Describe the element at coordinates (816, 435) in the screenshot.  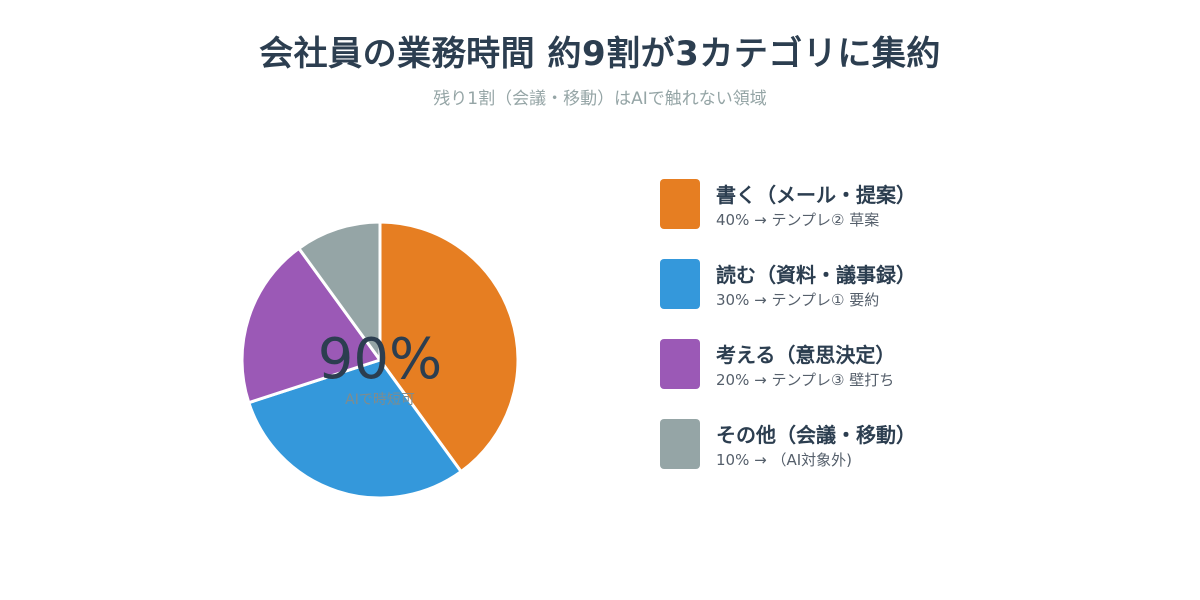
I see `legend-label: その他（会議・移動）` at that location.